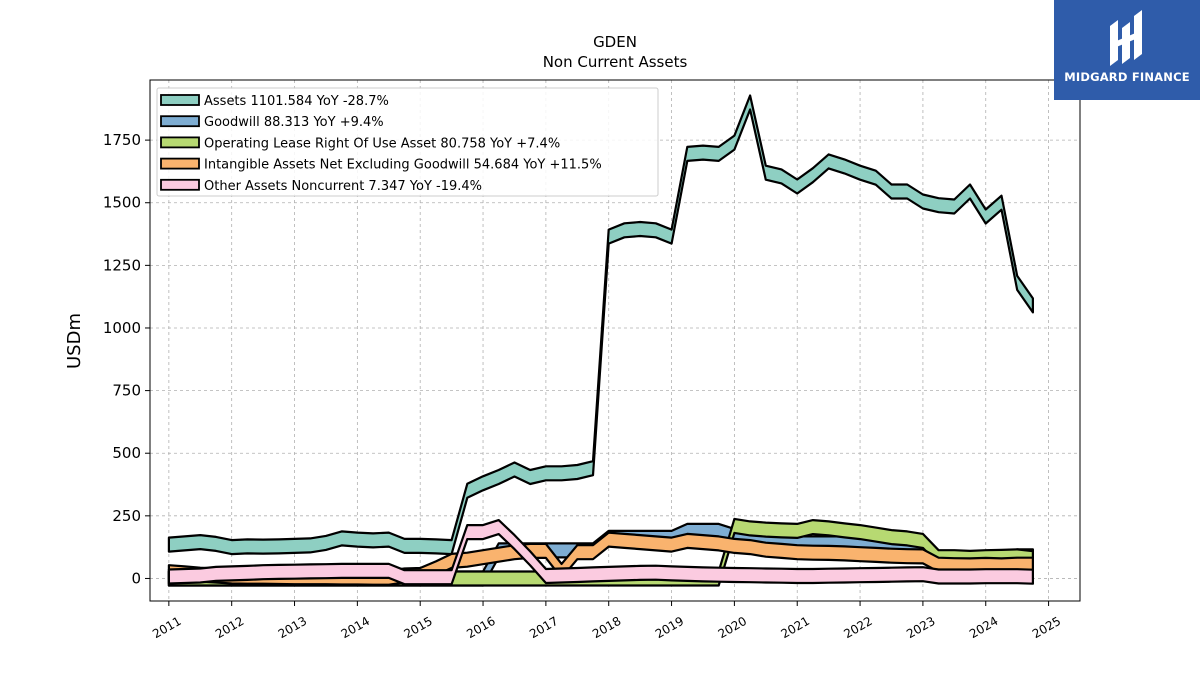 Image resolution: width=1200 pixels, height=675 pixels. Describe the element at coordinates (1046, 627) in the screenshot. I see `x-tick-label: 2025` at that location.